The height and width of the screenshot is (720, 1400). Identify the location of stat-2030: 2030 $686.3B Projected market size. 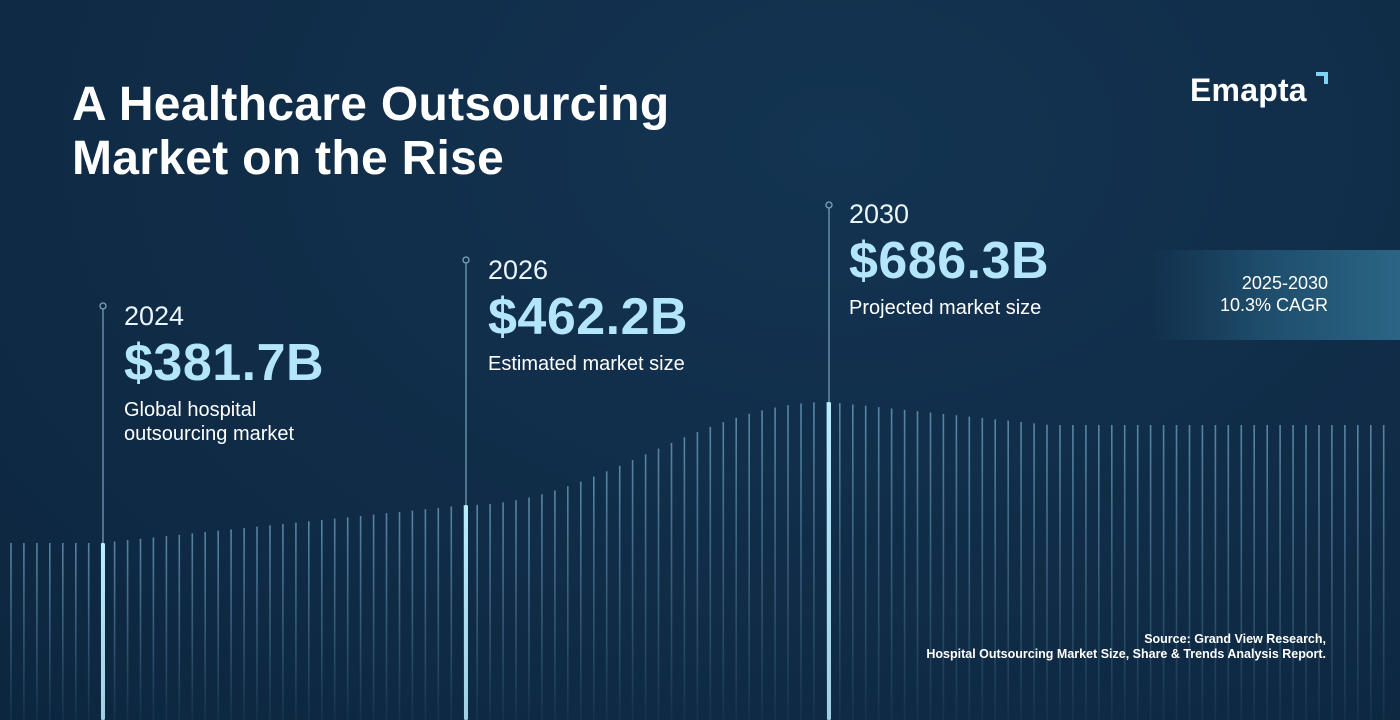
(949, 259).